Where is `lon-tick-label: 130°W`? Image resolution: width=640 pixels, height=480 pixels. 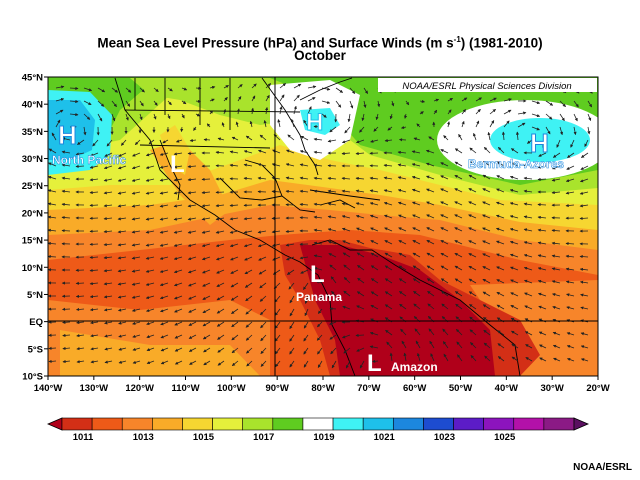
lon-tick-label: 130°W is located at coordinates (94, 388).